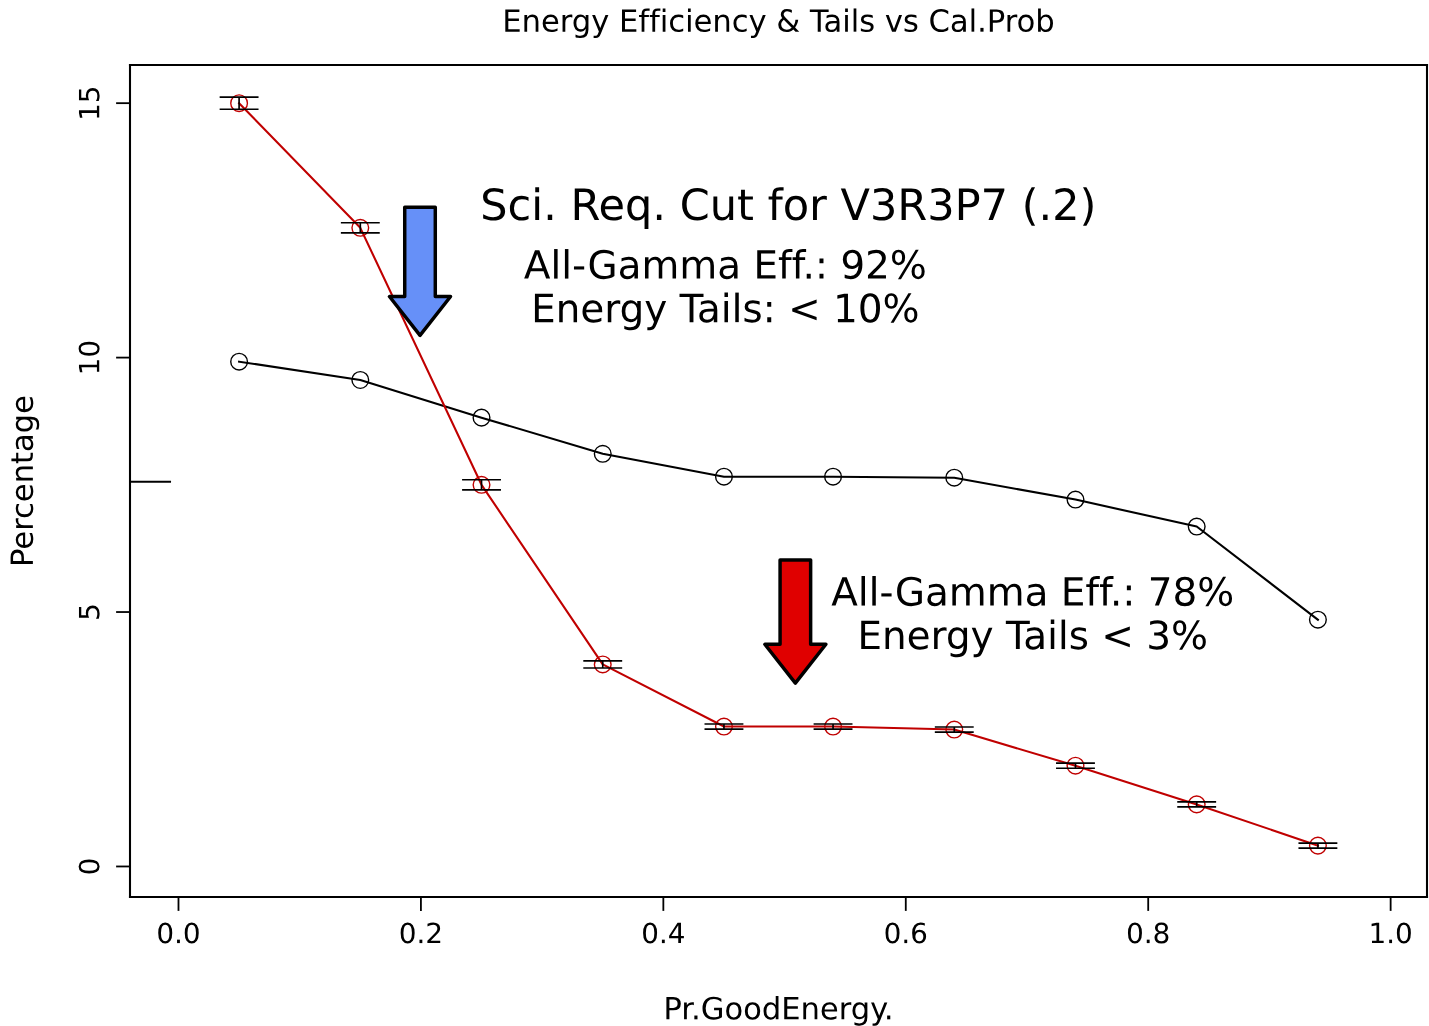  What do you see at coordinates (663, 933) in the screenshot?
I see `x-tick-label: 0.4` at bounding box center [663, 933].